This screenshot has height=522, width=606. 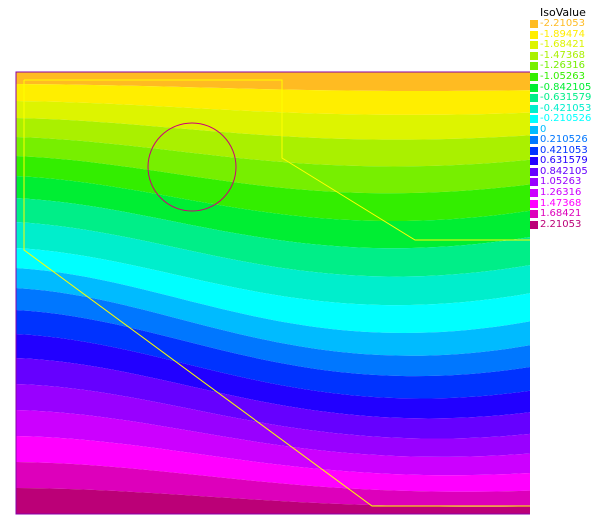 I want to click on legend-entry: -2.21053, so click(x=567, y=24).